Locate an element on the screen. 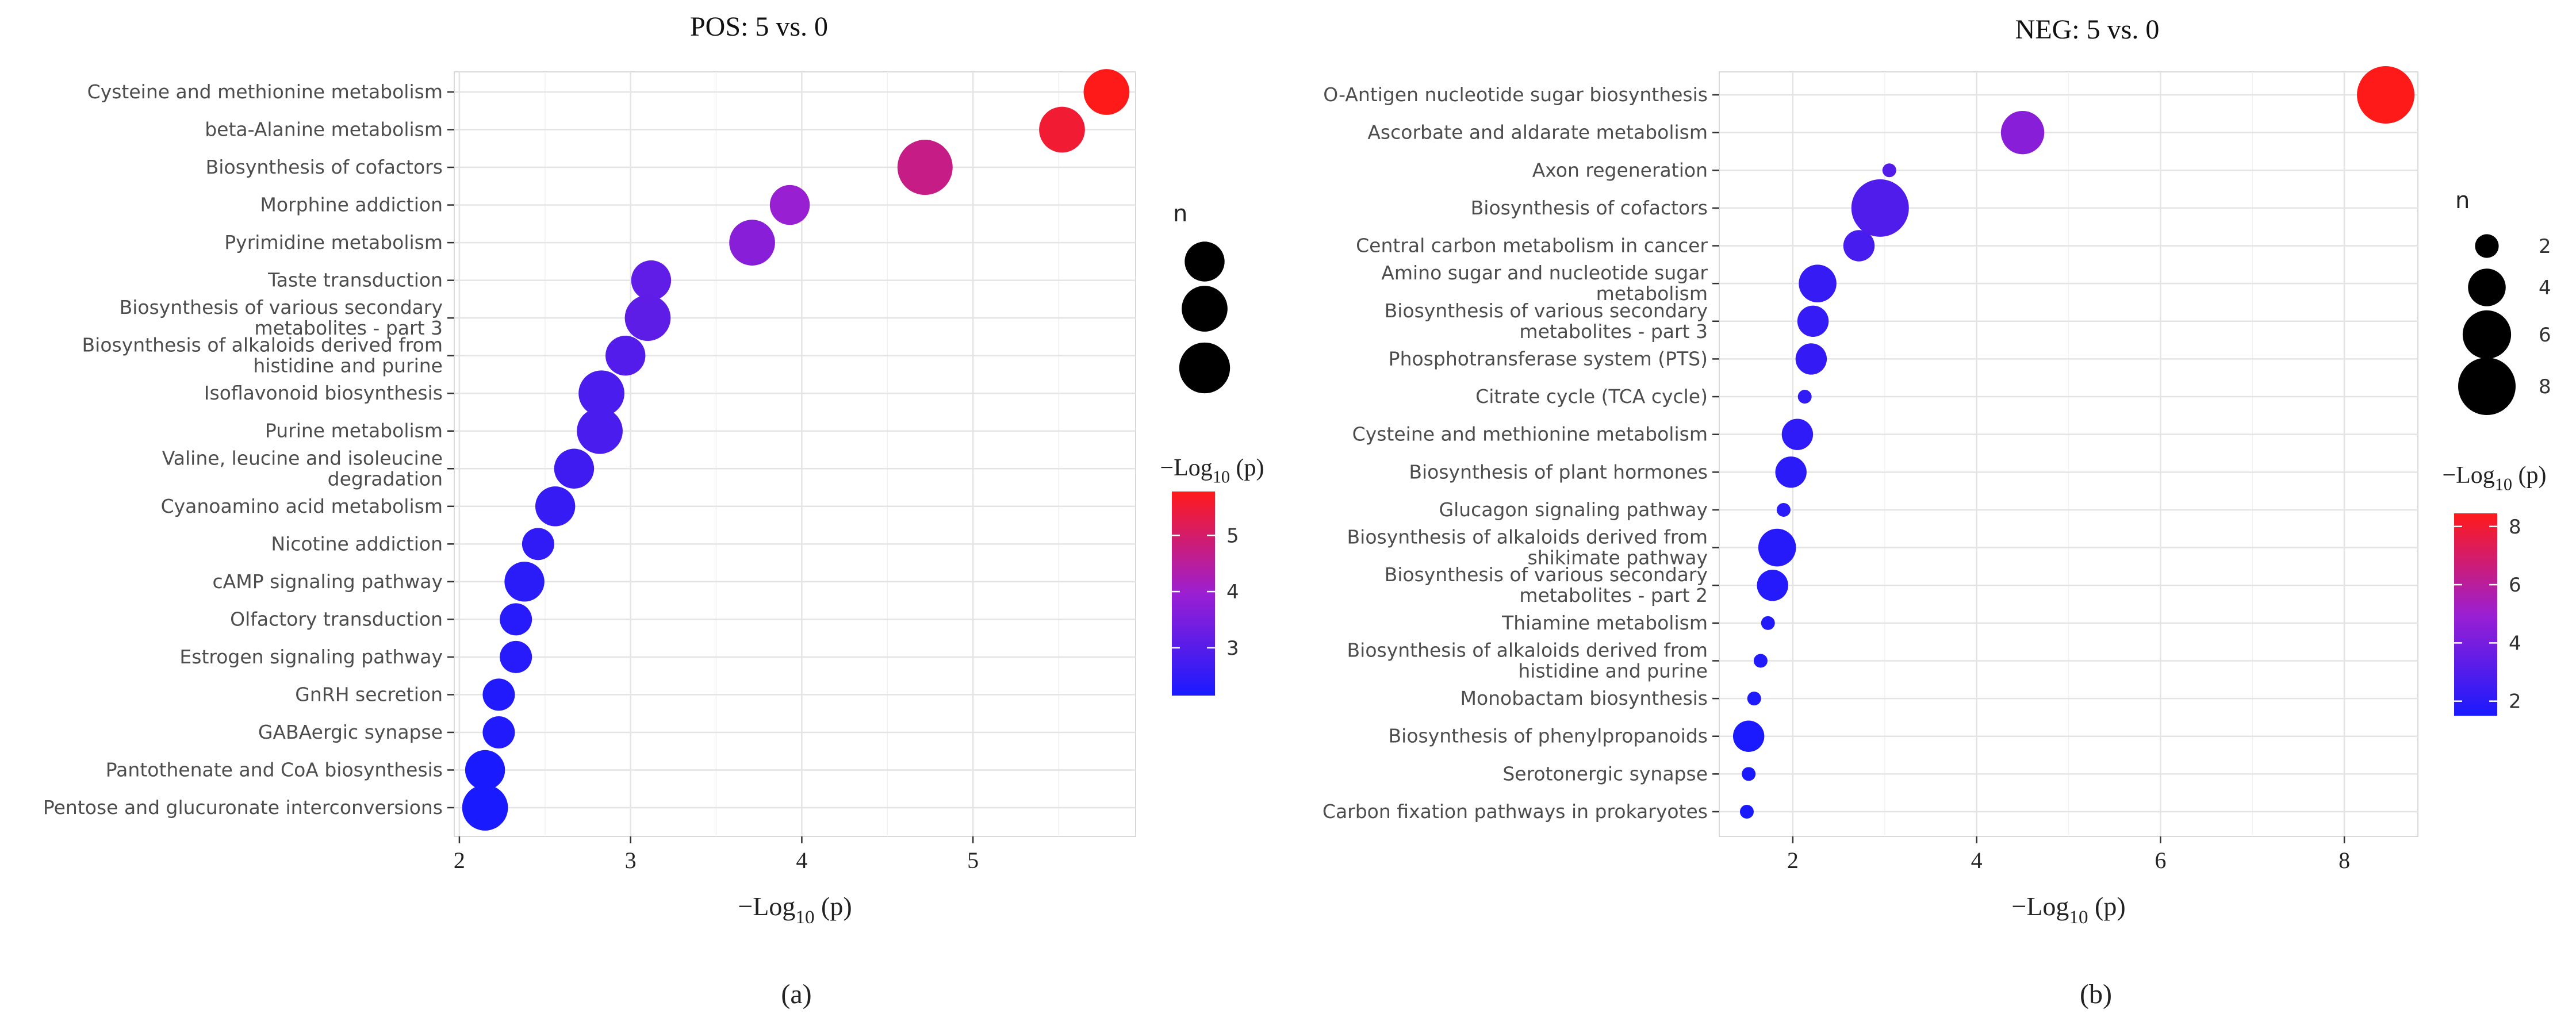 This screenshot has width=2576, height=1029. y-category-line: Estrogen signaling pathway is located at coordinates (311, 657).